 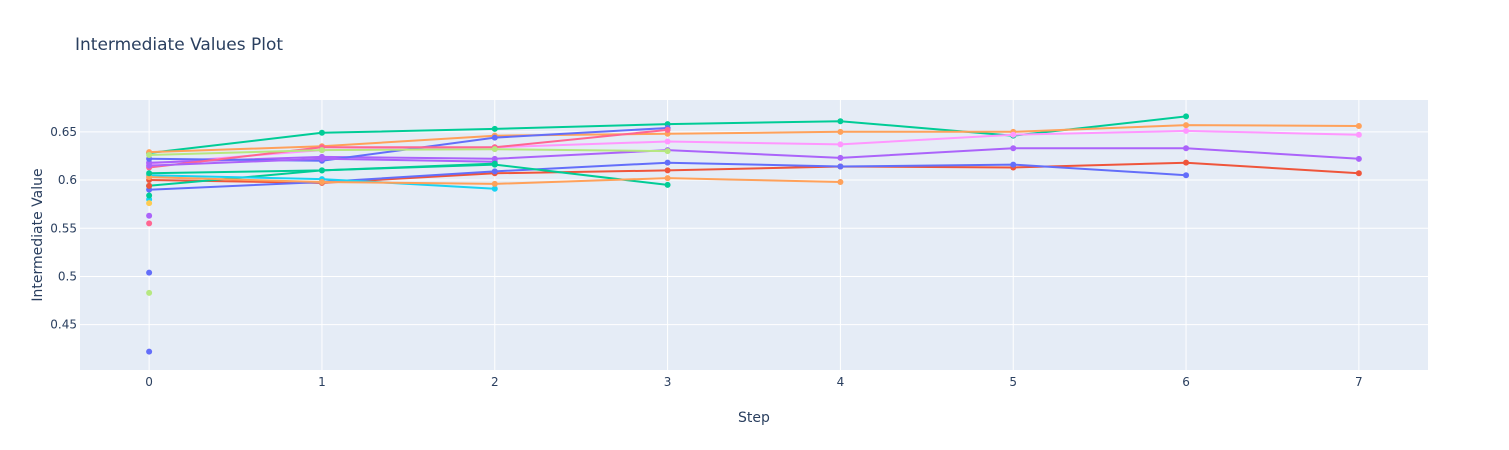 I want to click on x-tick-label: 5, so click(x=1013, y=382).